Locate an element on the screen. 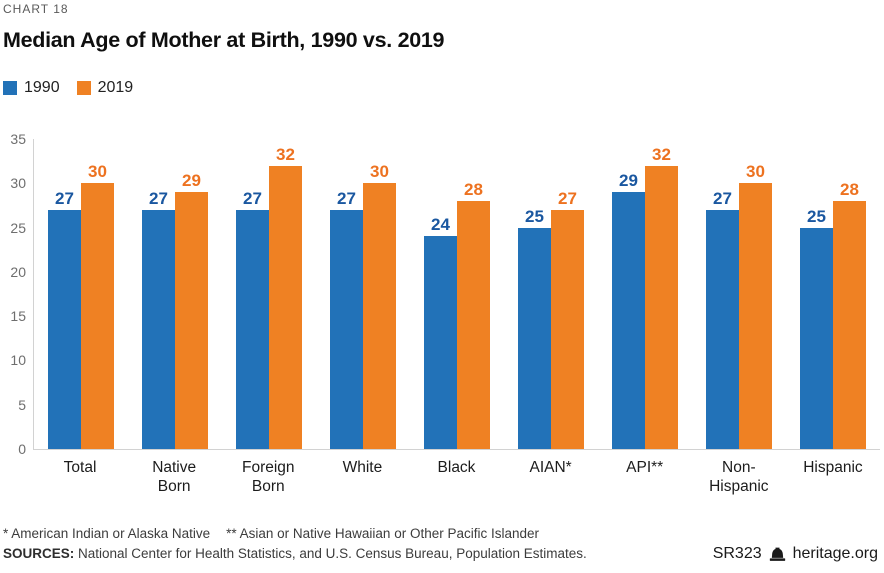 The image size is (884, 573). branding: SR323 heritage.org is located at coordinates (795, 554).